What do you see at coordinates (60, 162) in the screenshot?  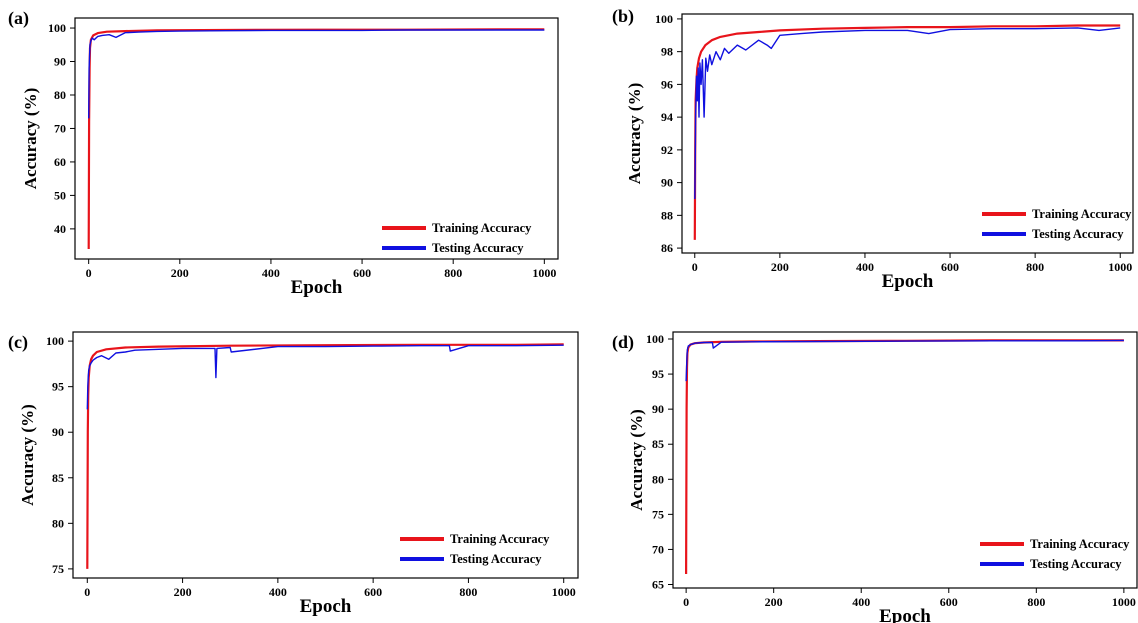 I see `y-tick-label: 60` at bounding box center [60, 162].